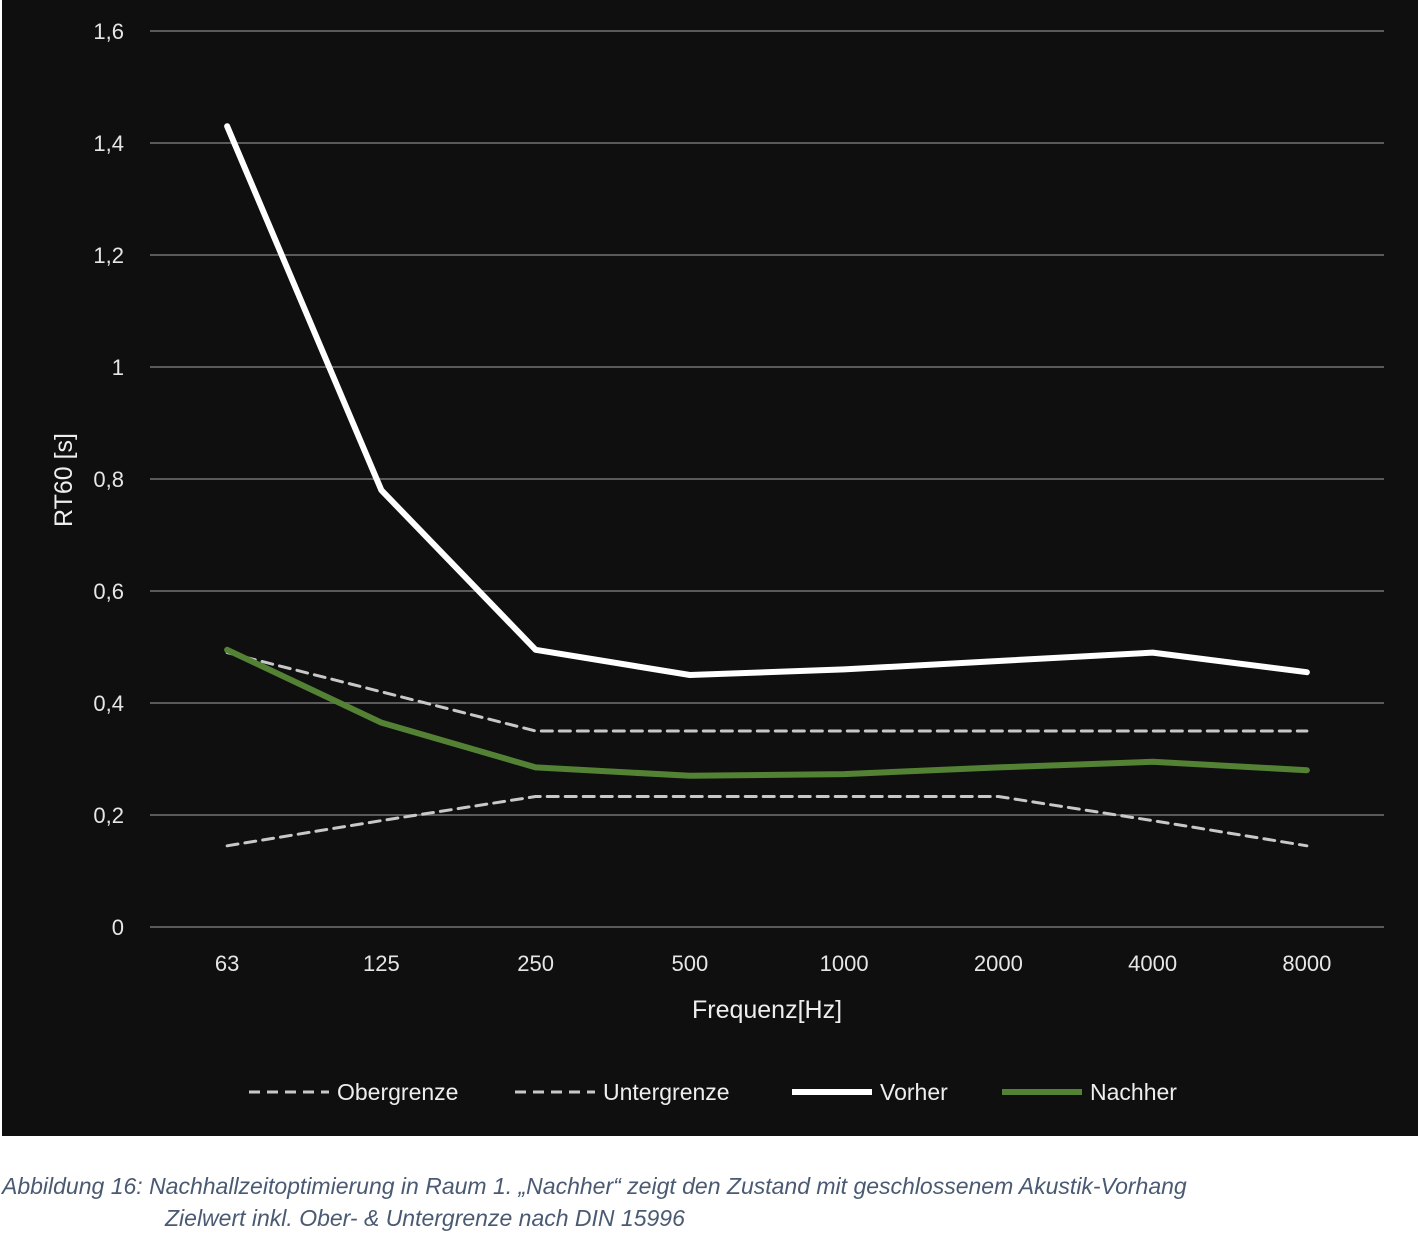 This screenshot has height=1245, width=1420. I want to click on series-line-nachher, so click(767, 712).